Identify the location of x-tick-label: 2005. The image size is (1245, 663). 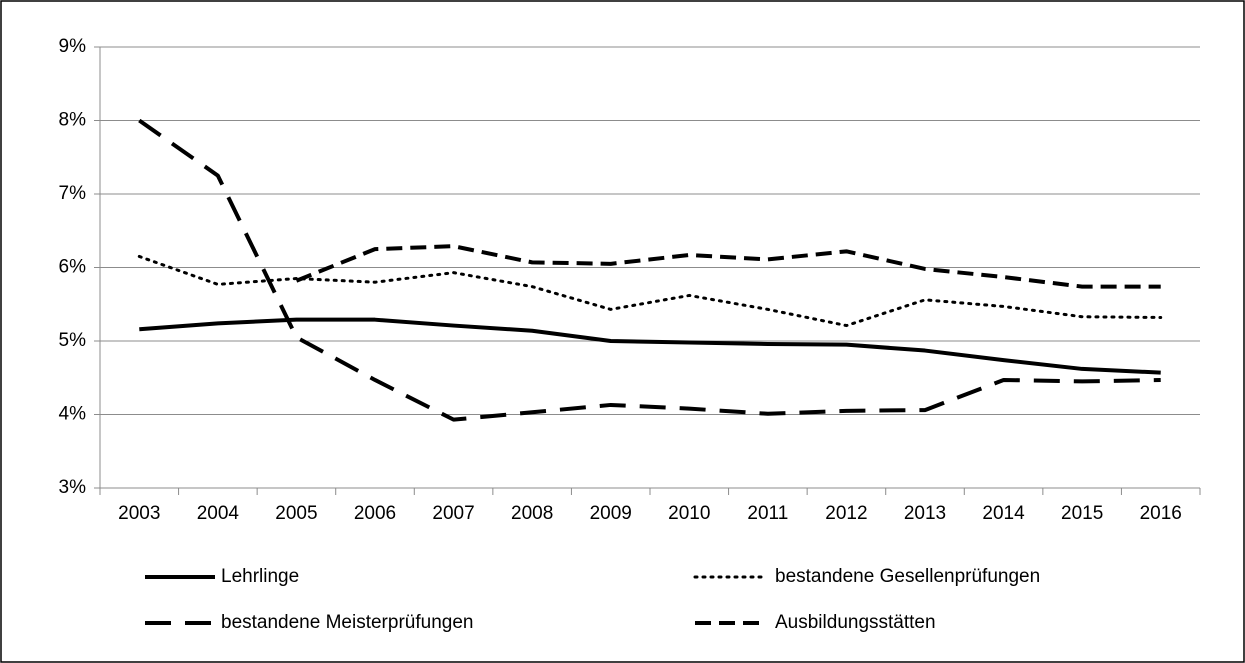
(296, 513).